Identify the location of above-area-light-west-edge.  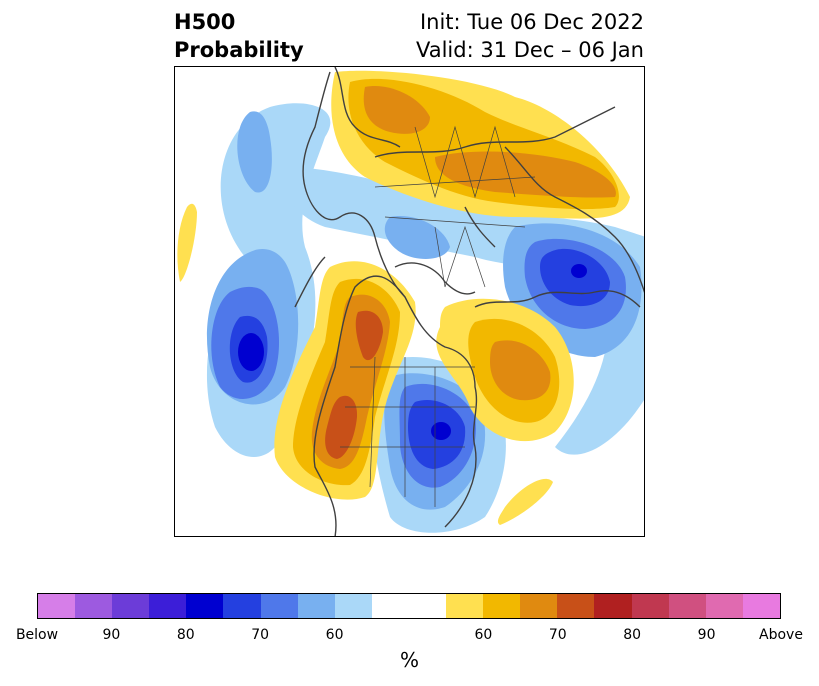
(187, 242).